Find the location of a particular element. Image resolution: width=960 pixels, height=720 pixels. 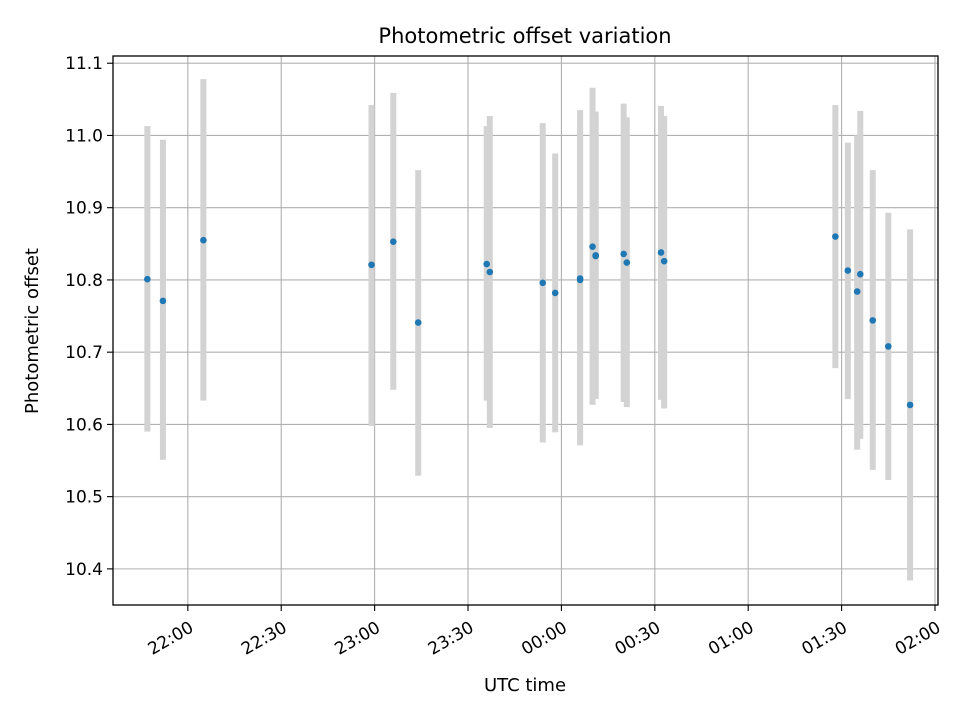

chart-title: Photometric offset variation is located at coordinates (524, 36).